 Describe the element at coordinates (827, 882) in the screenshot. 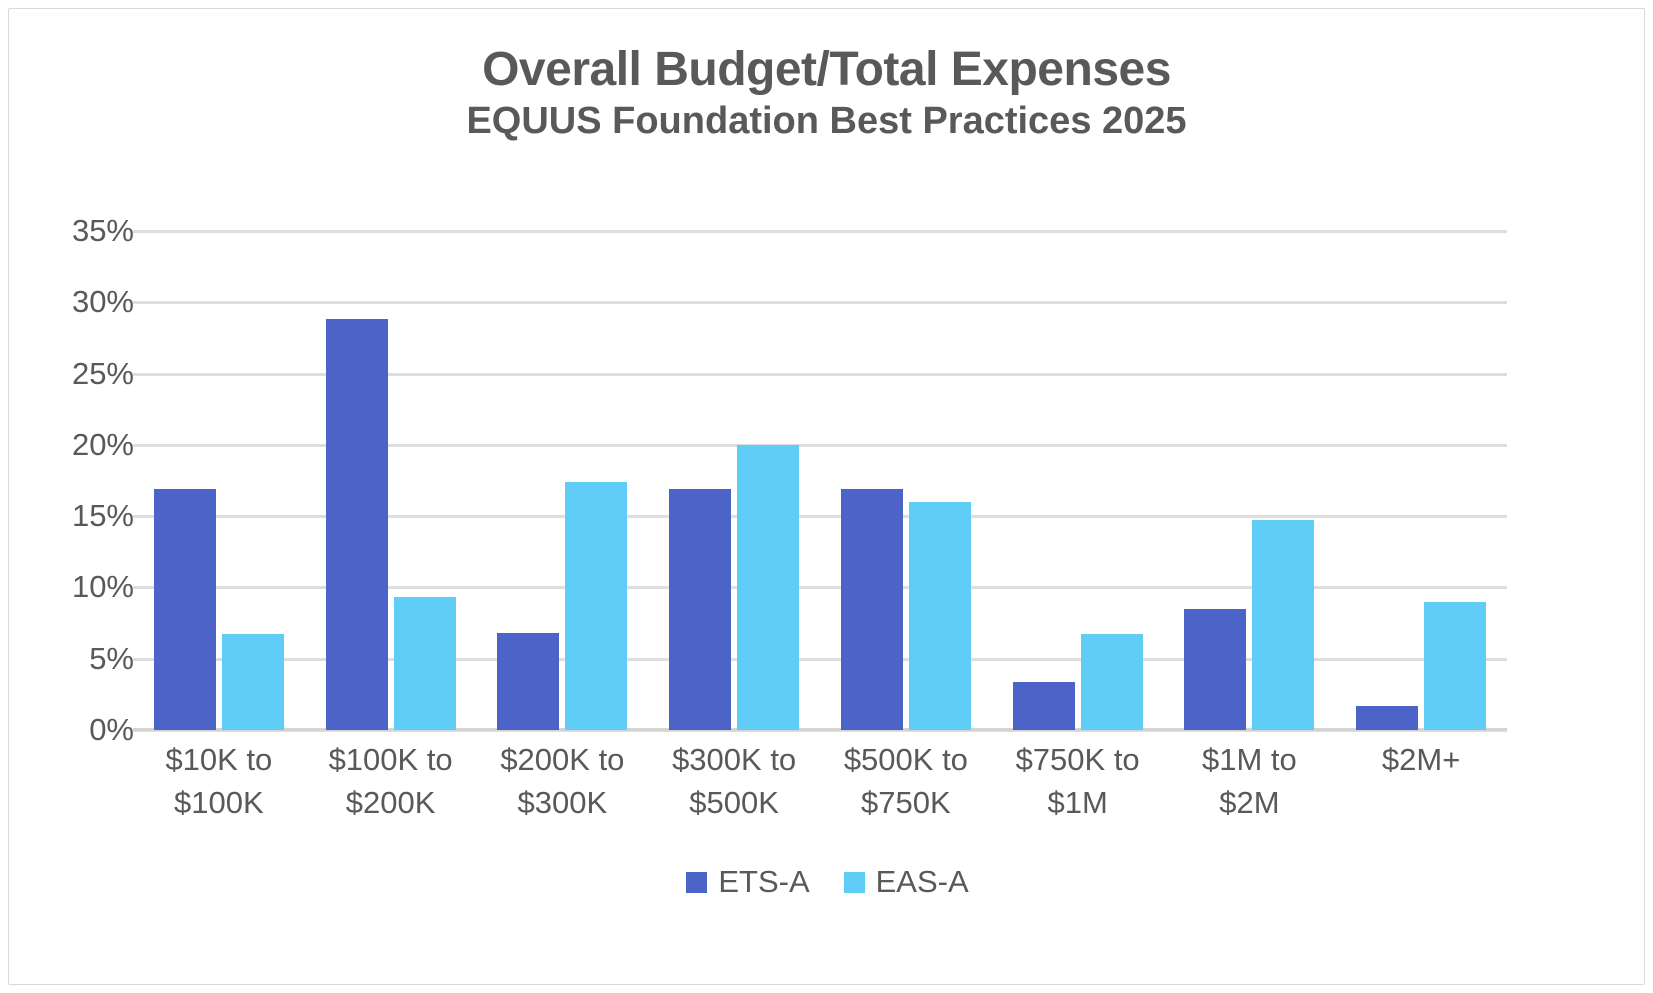

I see `chart-legend: ETS-A EAS-A` at that location.